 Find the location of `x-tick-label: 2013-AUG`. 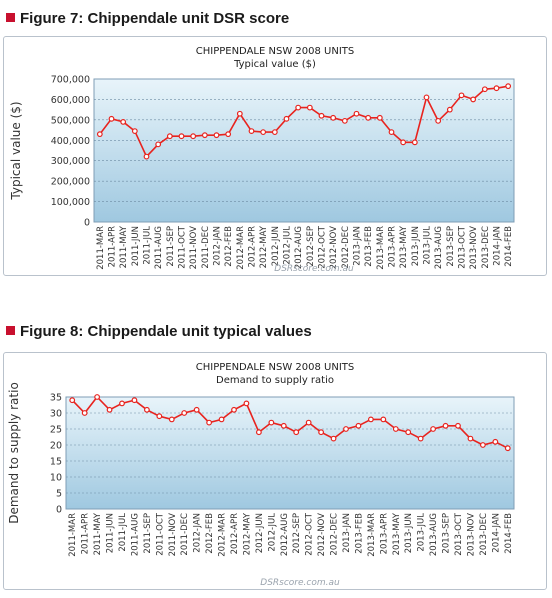

x-tick-label: 2013-AUG is located at coordinates (434, 534).